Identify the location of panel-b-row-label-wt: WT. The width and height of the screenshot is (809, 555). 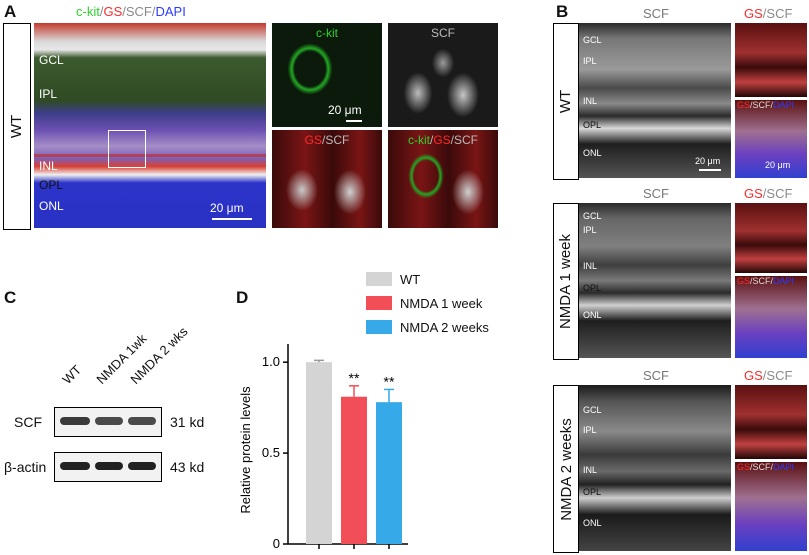
(566, 101).